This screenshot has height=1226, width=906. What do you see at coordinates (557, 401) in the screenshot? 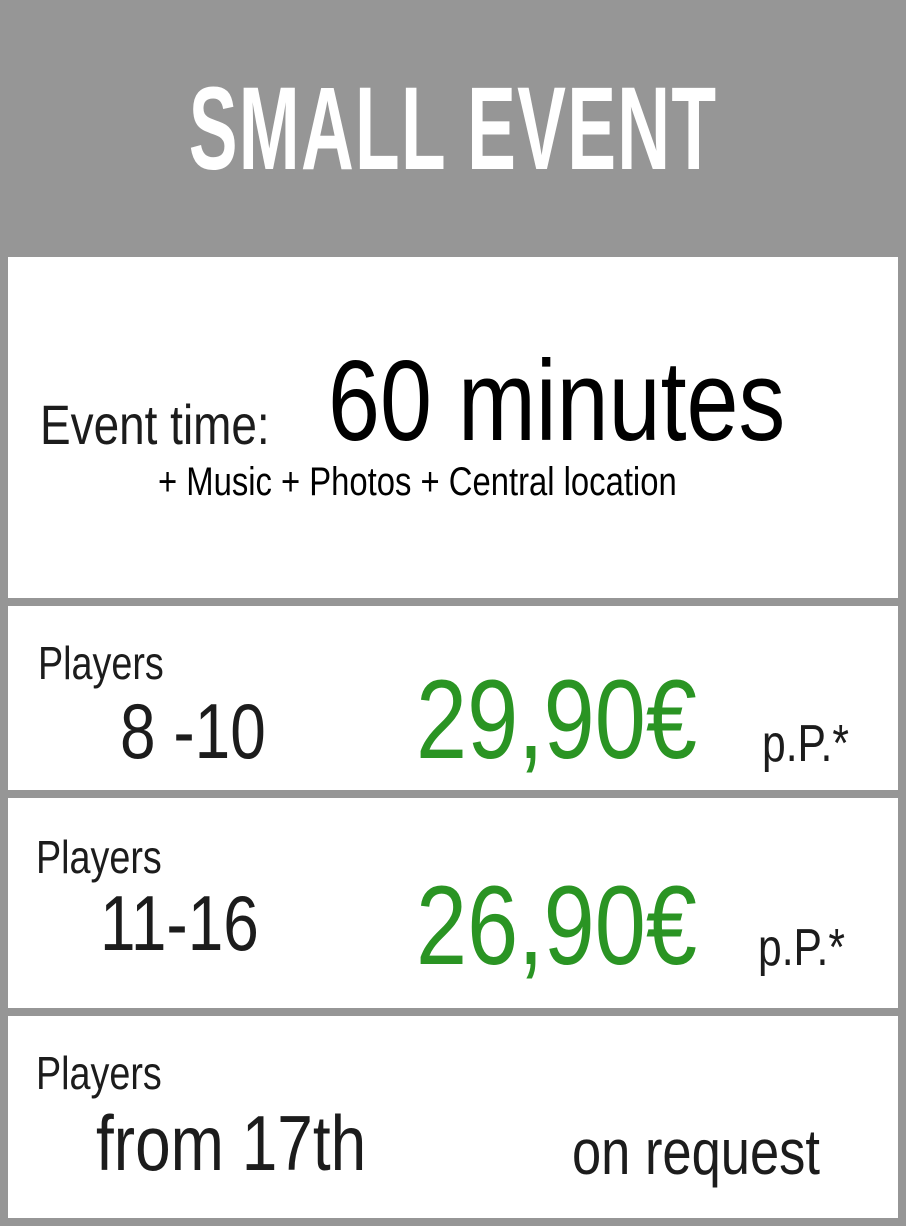
I see `event-duration: 60 minutes` at bounding box center [557, 401].